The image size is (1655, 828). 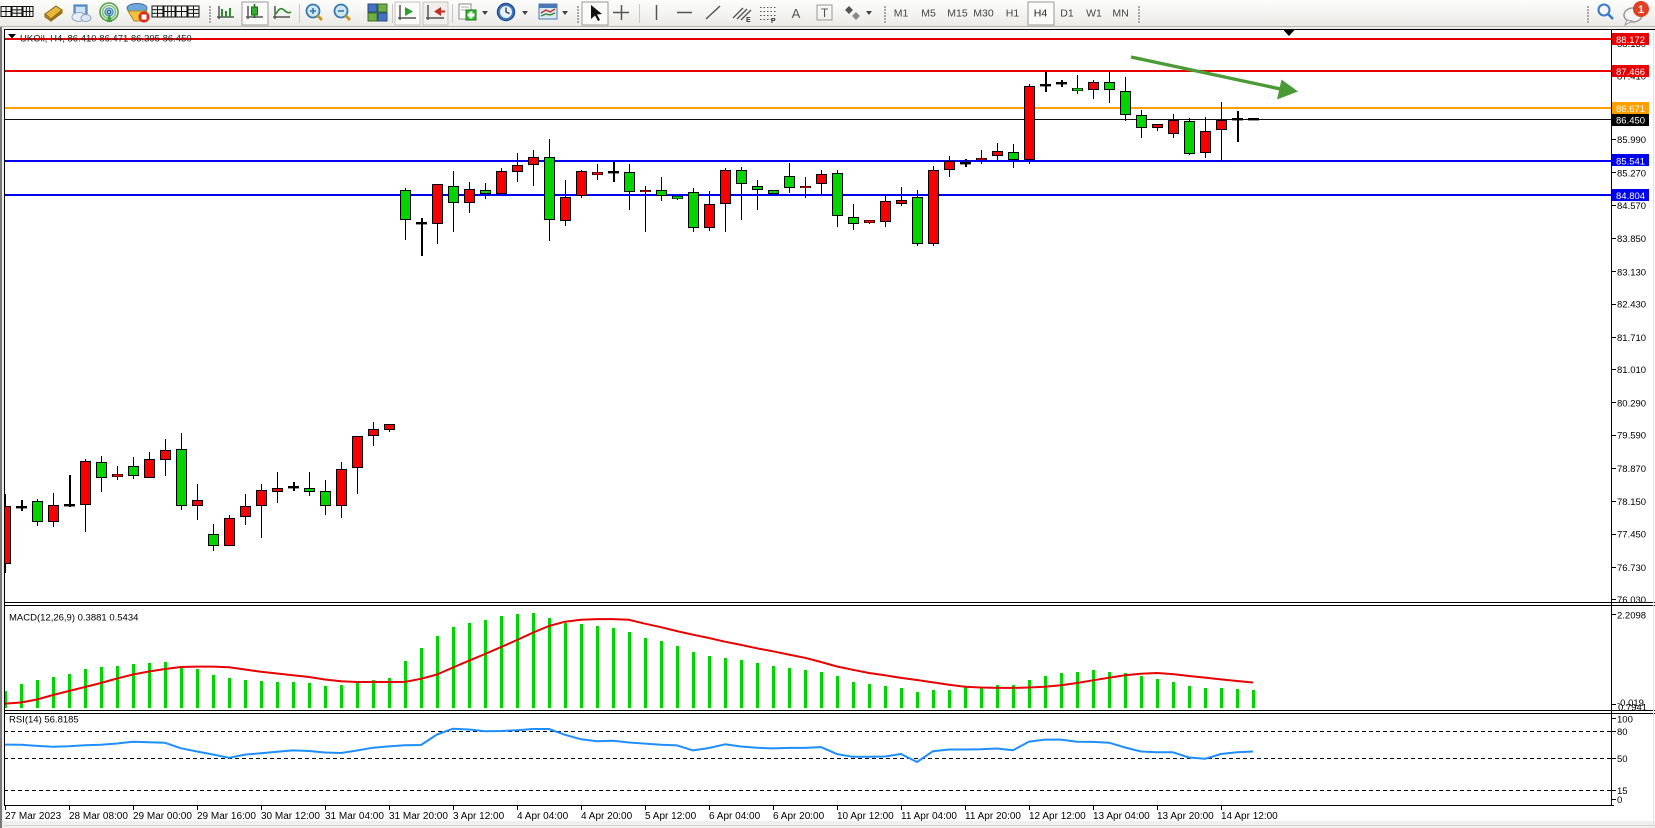 I want to click on svg-text: RSI(14) 56.8185, so click(x=44, y=720).